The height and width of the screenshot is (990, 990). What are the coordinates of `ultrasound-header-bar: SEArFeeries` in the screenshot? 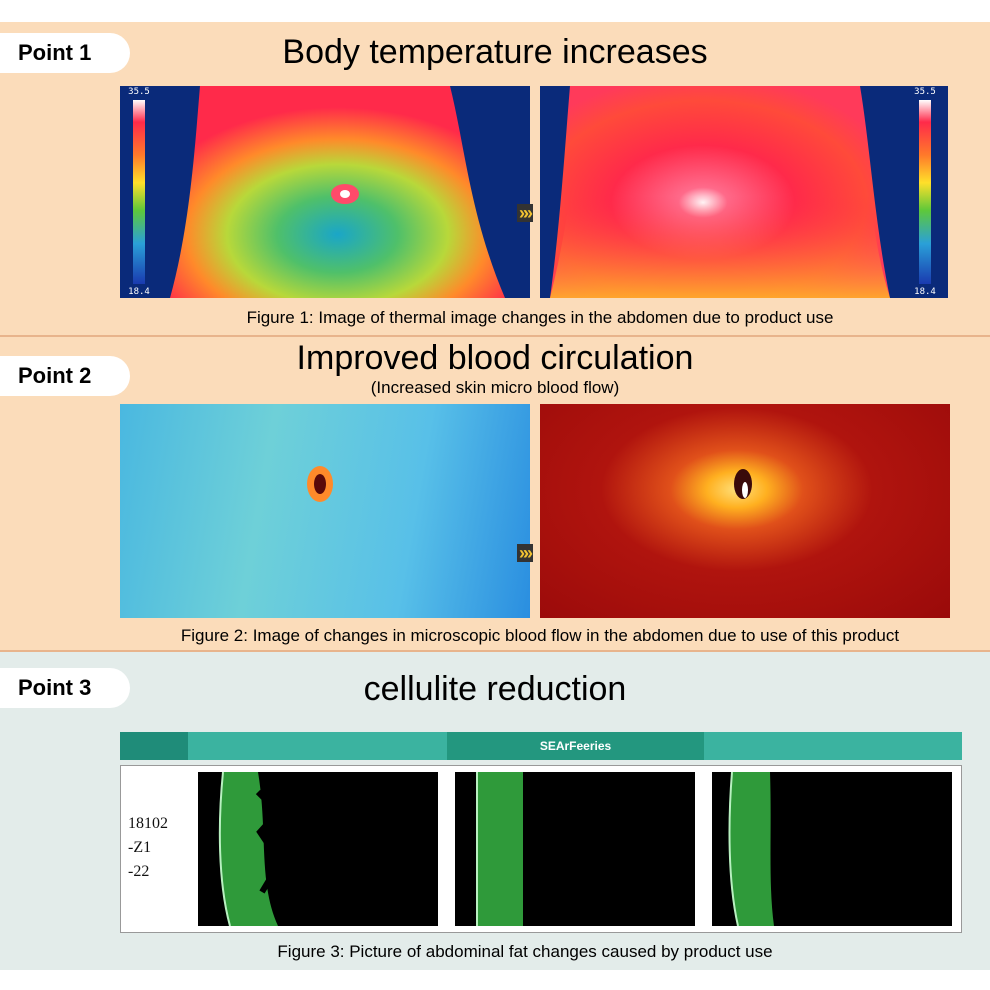 It's located at (541, 746).